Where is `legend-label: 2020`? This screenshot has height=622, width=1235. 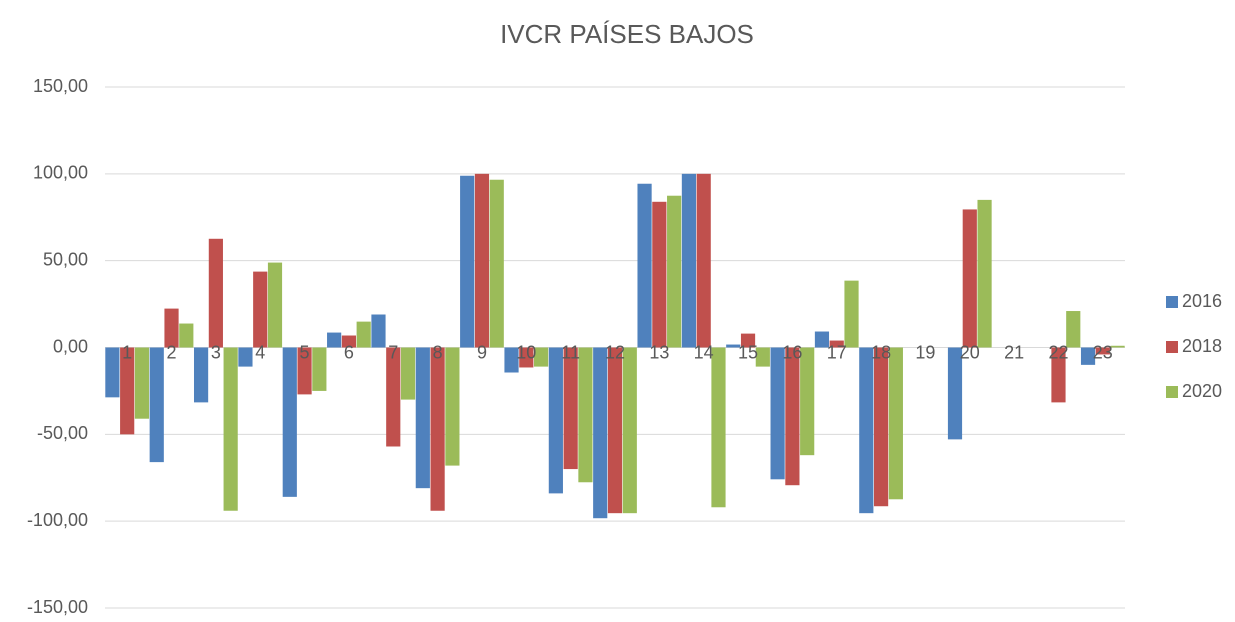 legend-label: 2020 is located at coordinates (1202, 391).